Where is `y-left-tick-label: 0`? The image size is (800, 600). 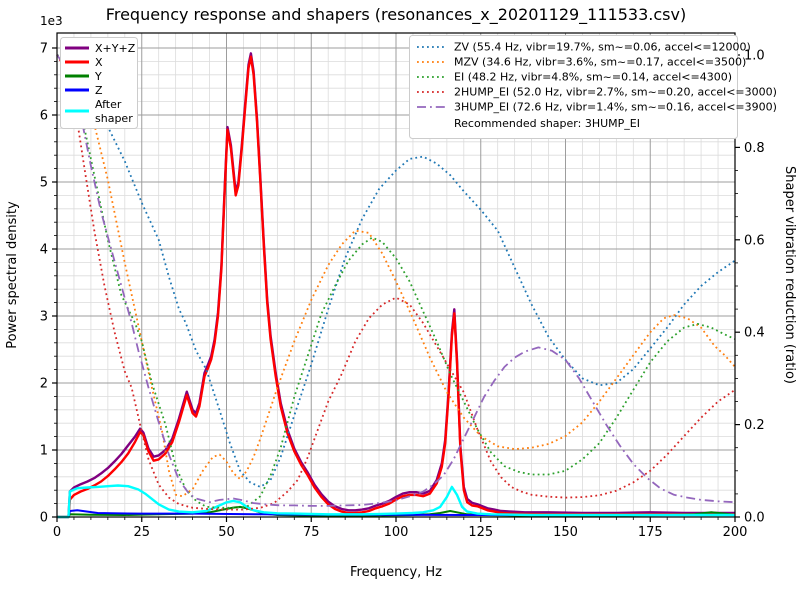
y-left-tick-label: 0 is located at coordinates (44, 518).